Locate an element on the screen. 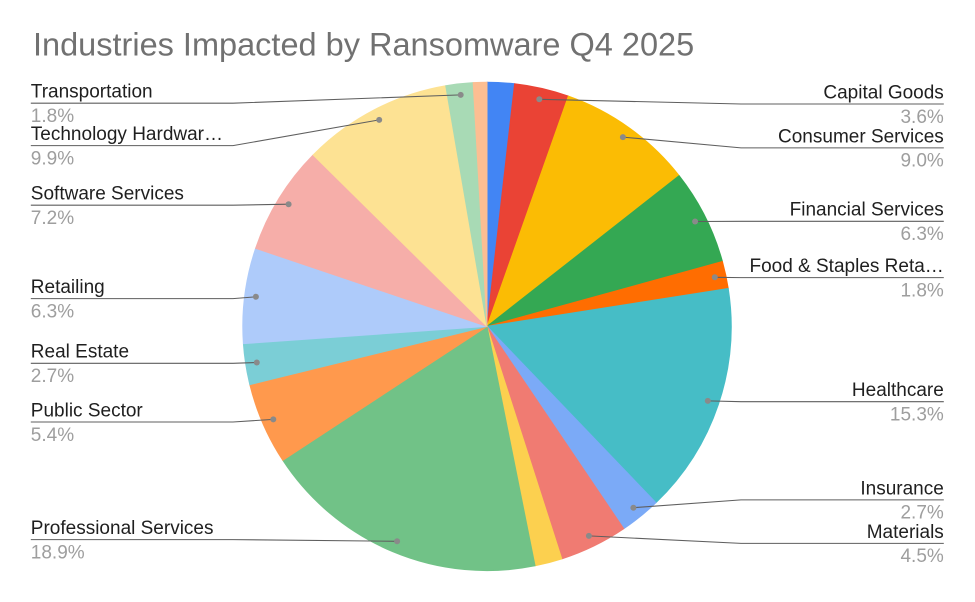  svg-text: Consumer Services is located at coordinates (861, 136).